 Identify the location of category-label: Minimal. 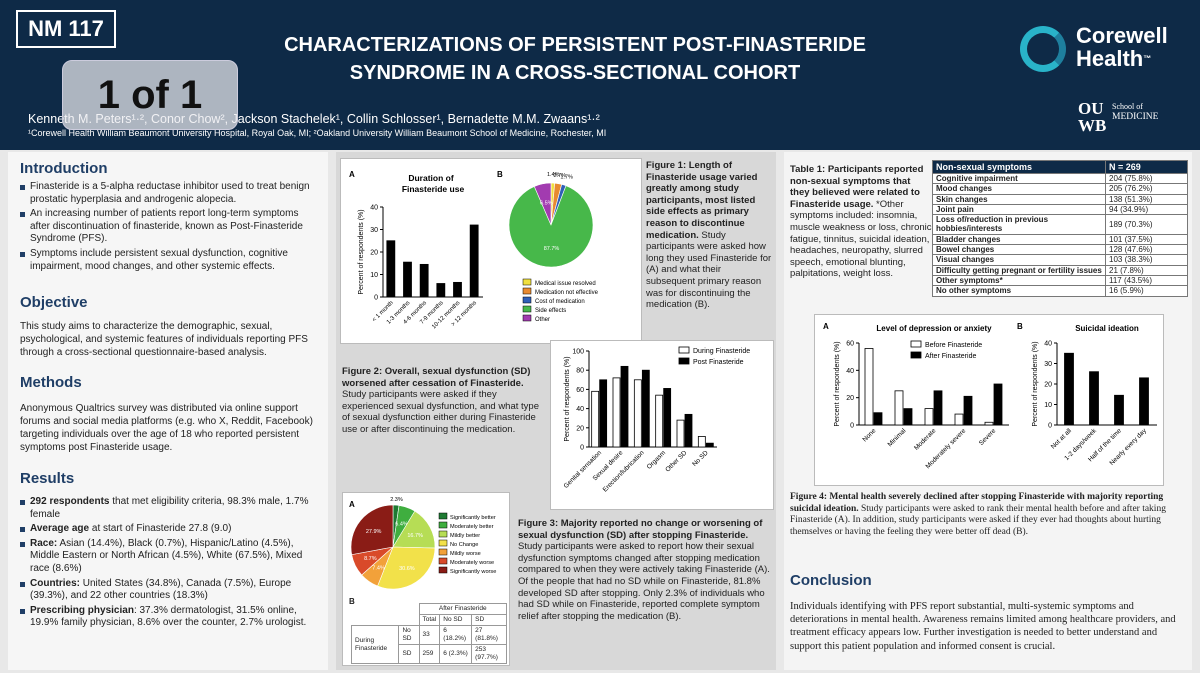
(897, 437).